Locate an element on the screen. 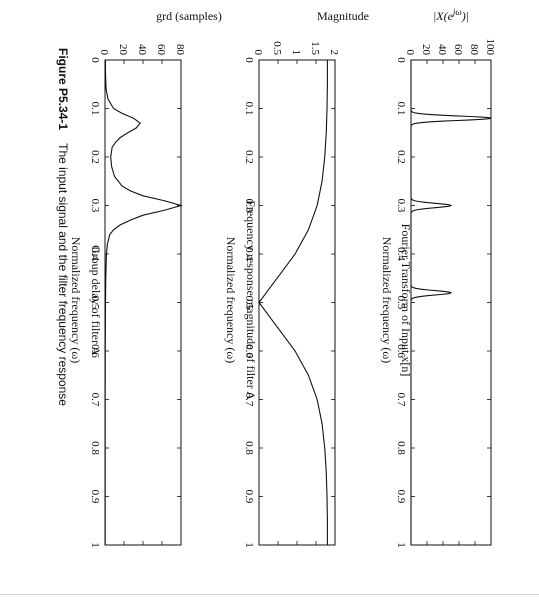 Image resolution: width=539 pixels, height=607 pixels. fourier-xtick-label: 0.2 is located at coordinates (401, 157).